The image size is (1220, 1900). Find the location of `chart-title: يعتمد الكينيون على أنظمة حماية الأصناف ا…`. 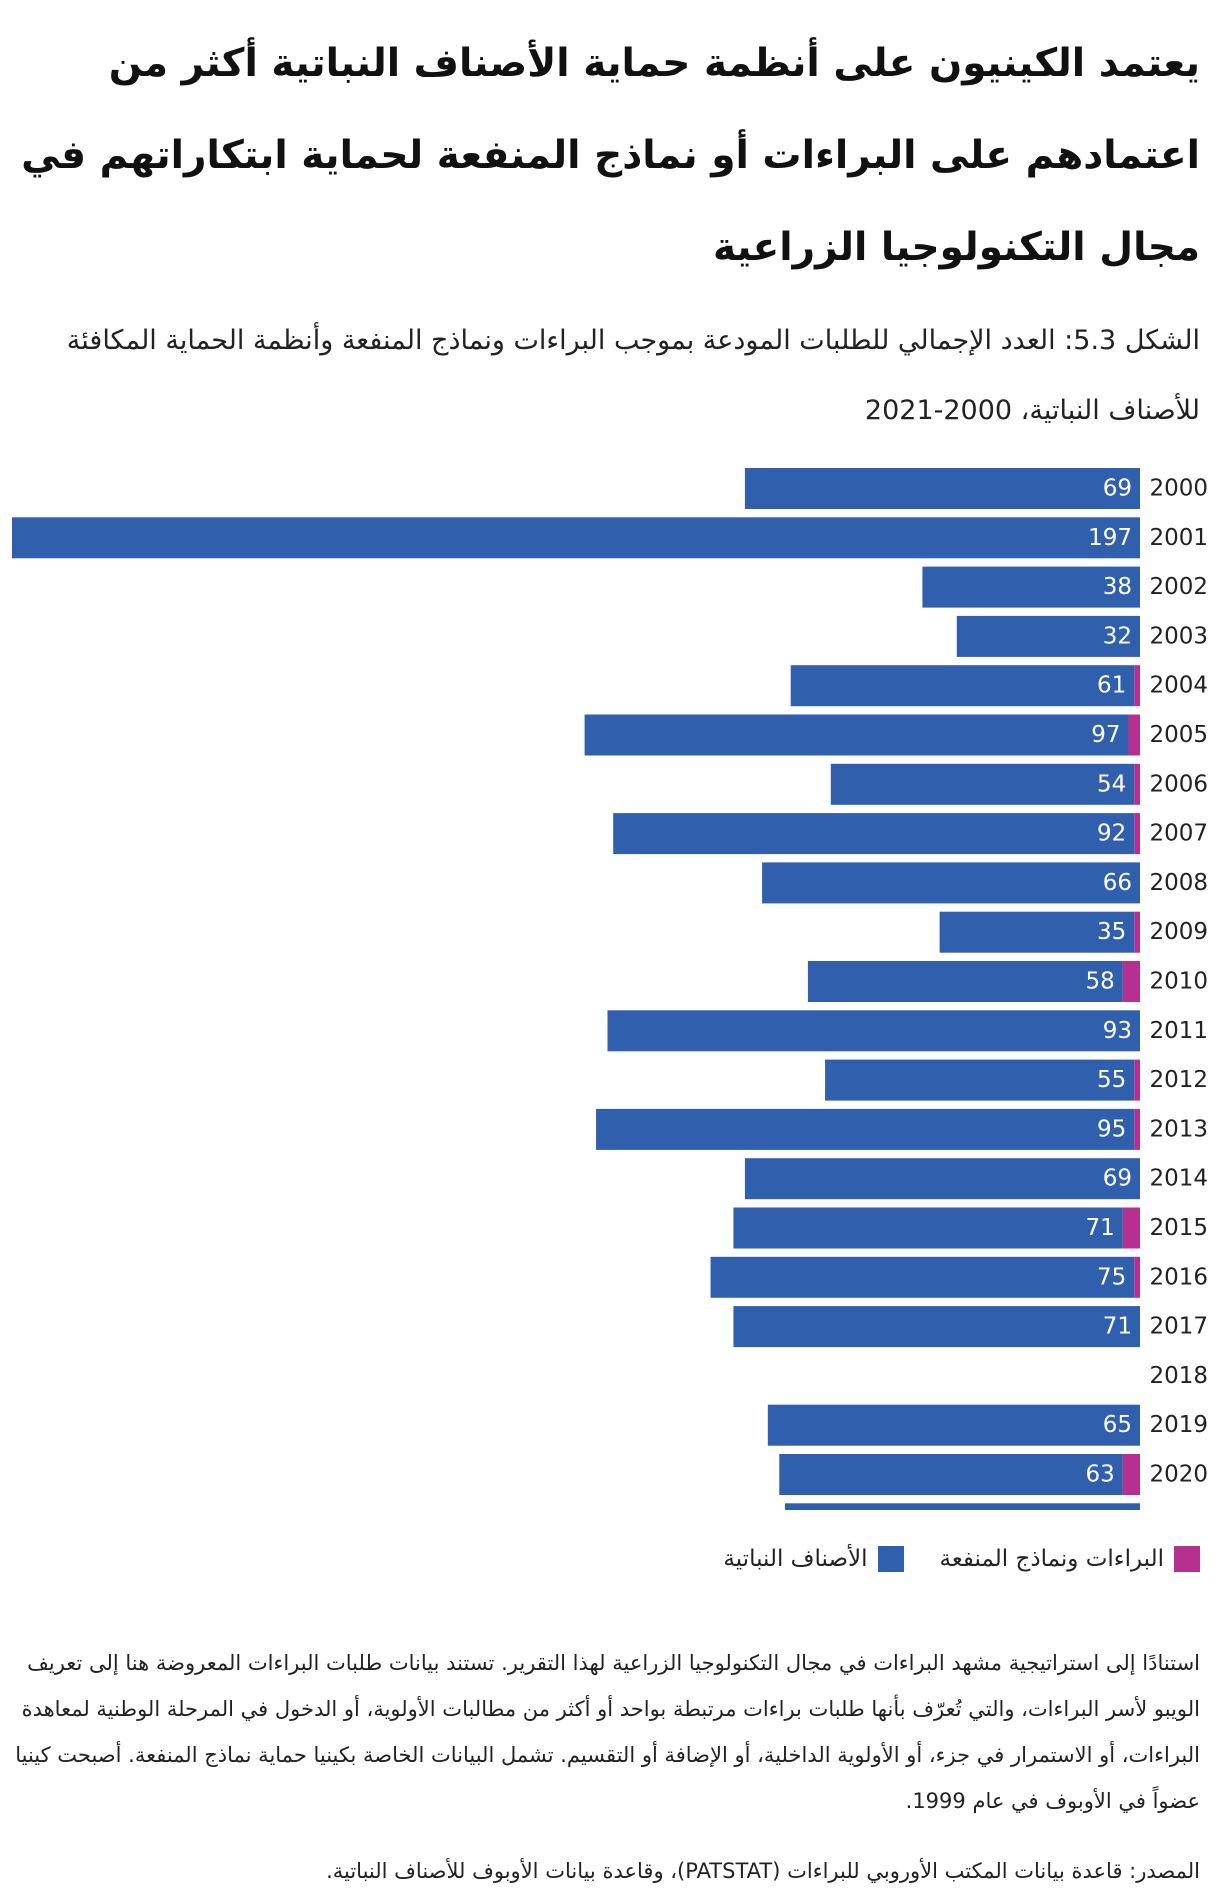

chart-title: يعتمد الكينيون على أنظمة حماية الأصناف ا… is located at coordinates (610, 155).